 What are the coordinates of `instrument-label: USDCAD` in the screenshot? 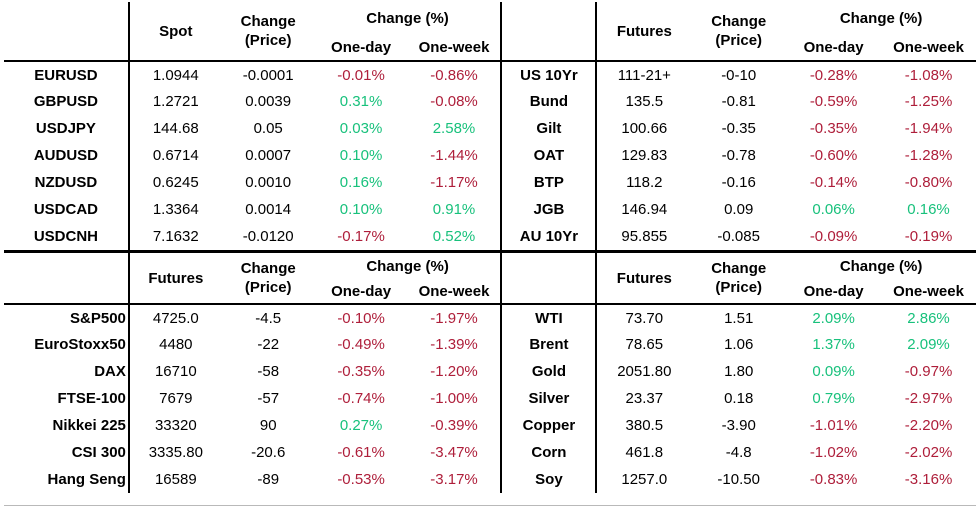 It's located at (67, 209).